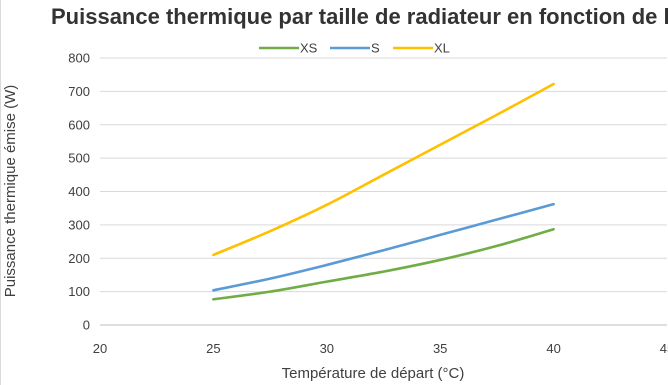 This screenshot has height=385, width=668. Describe the element at coordinates (375, 48) in the screenshot. I see `legend-label-s: S` at that location.